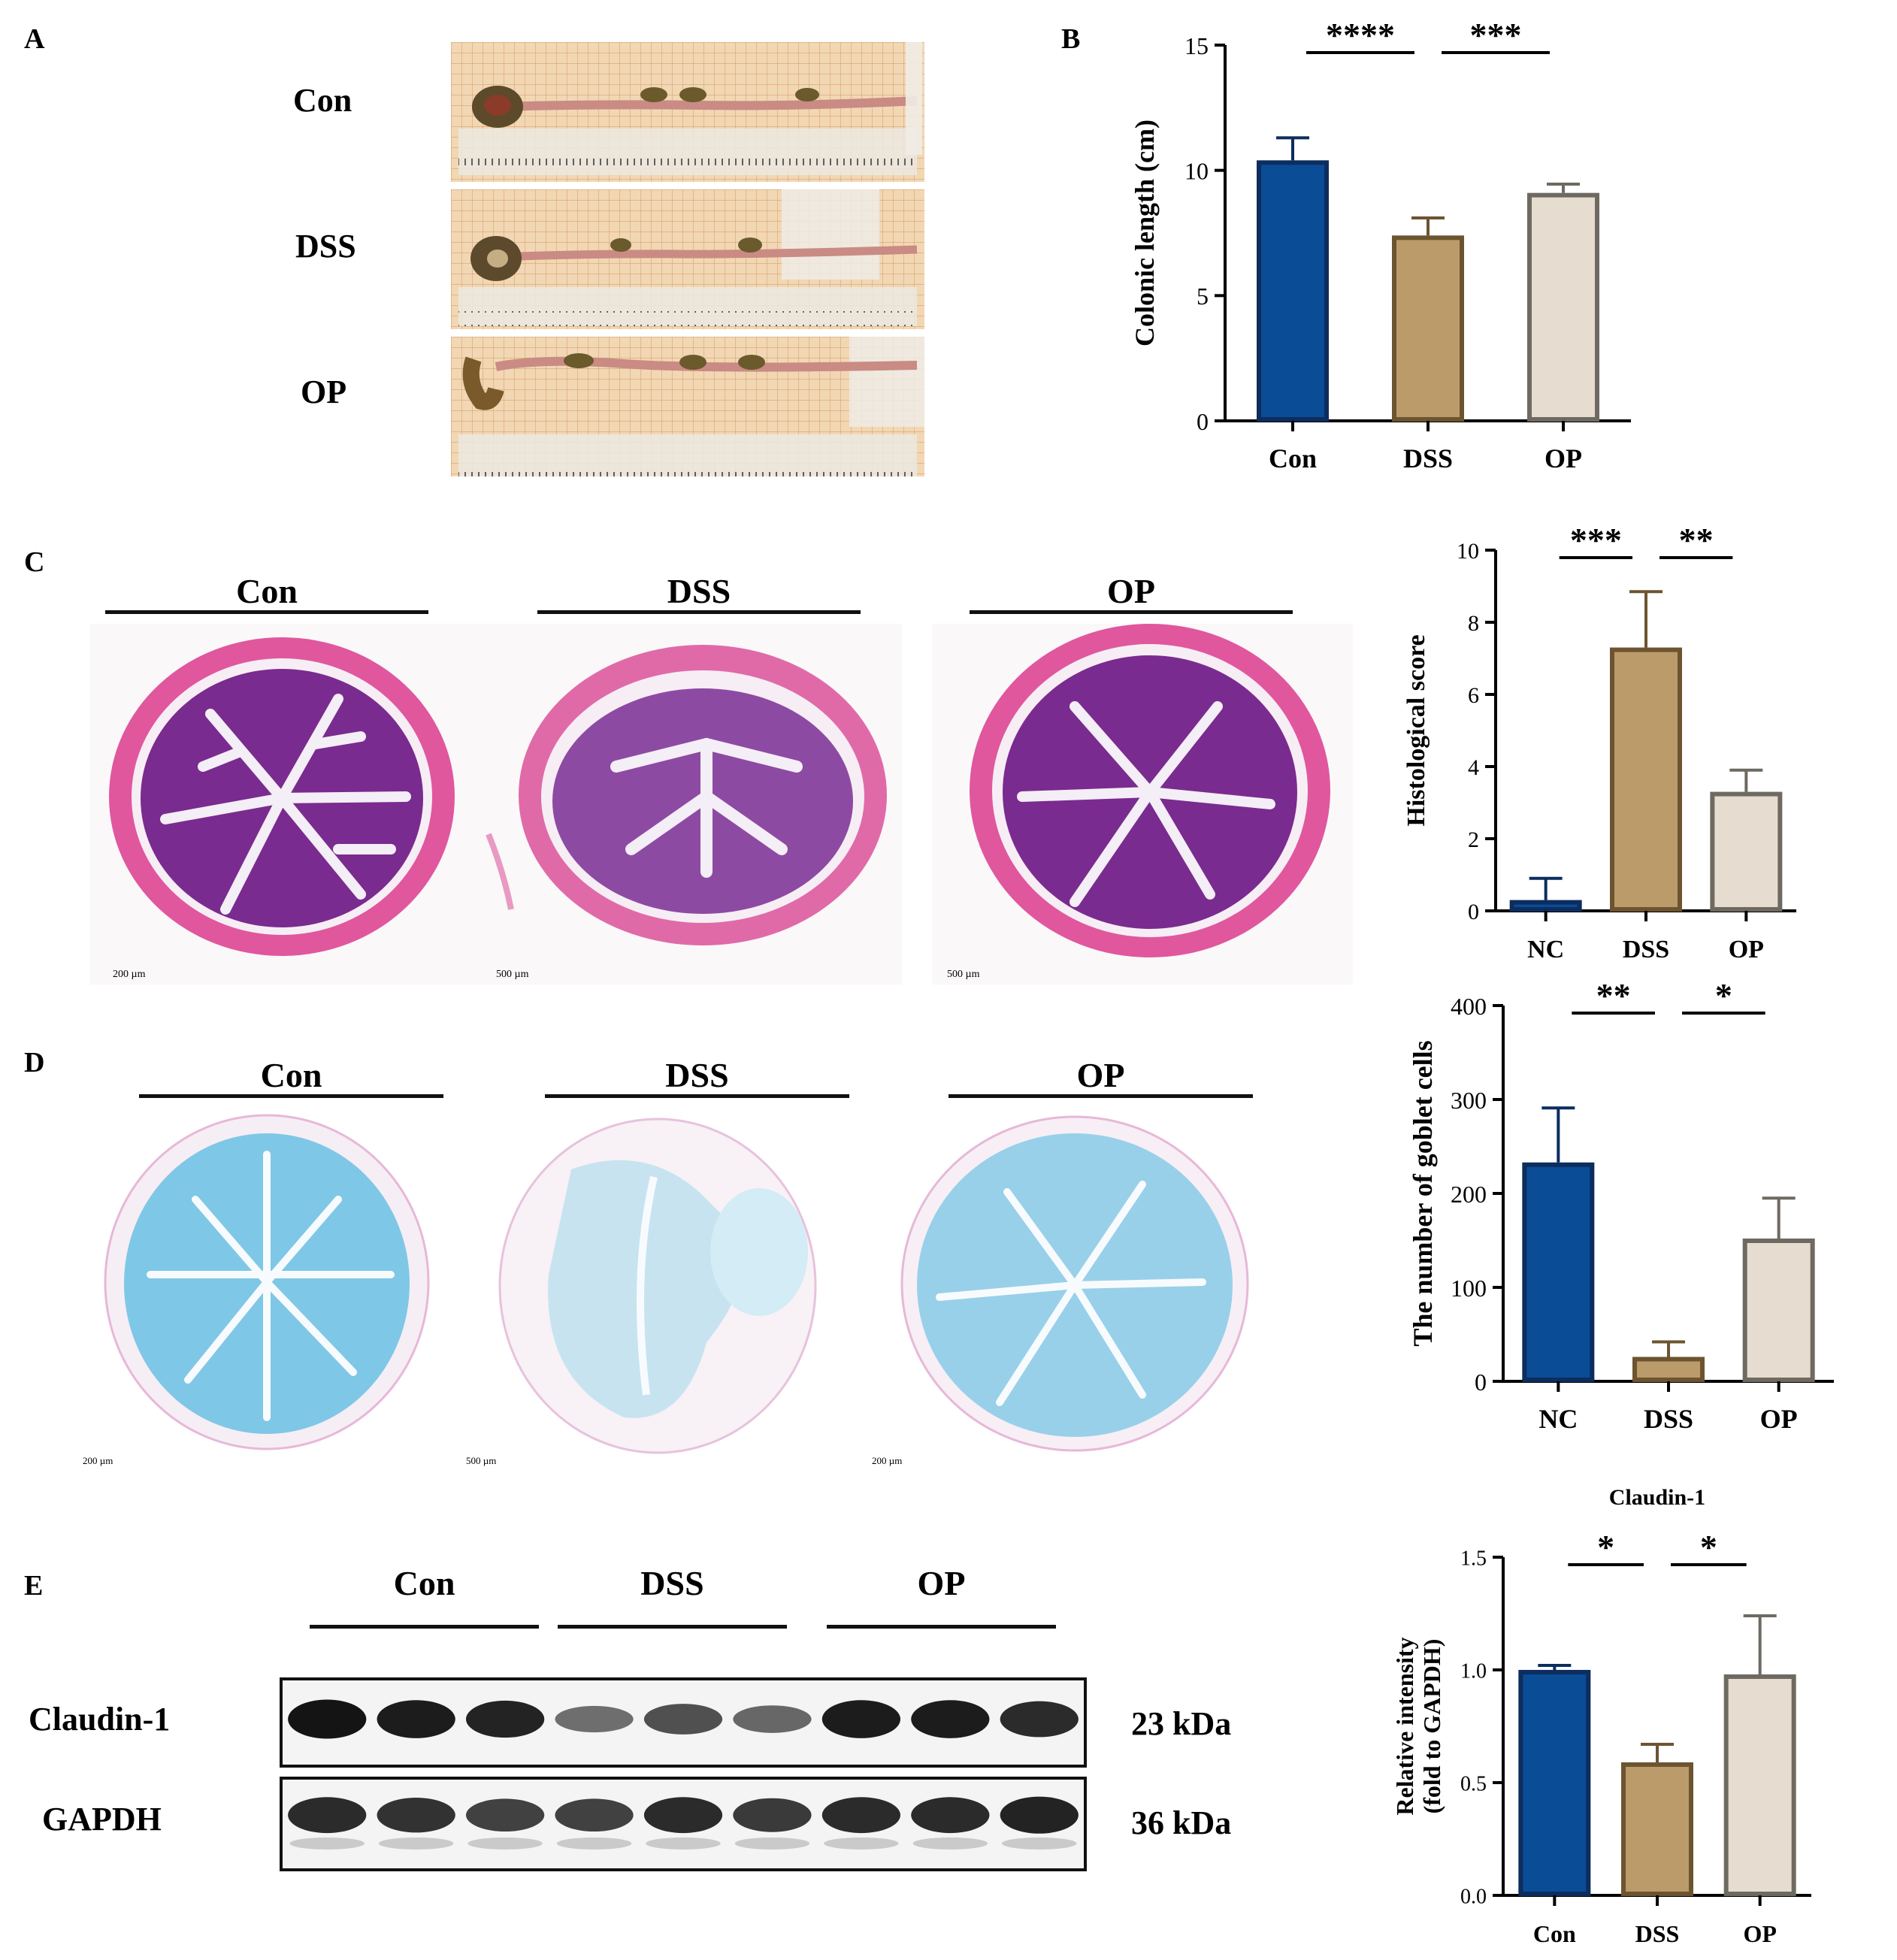  I want to click on ab-header-op: OP, so click(1100, 1075).